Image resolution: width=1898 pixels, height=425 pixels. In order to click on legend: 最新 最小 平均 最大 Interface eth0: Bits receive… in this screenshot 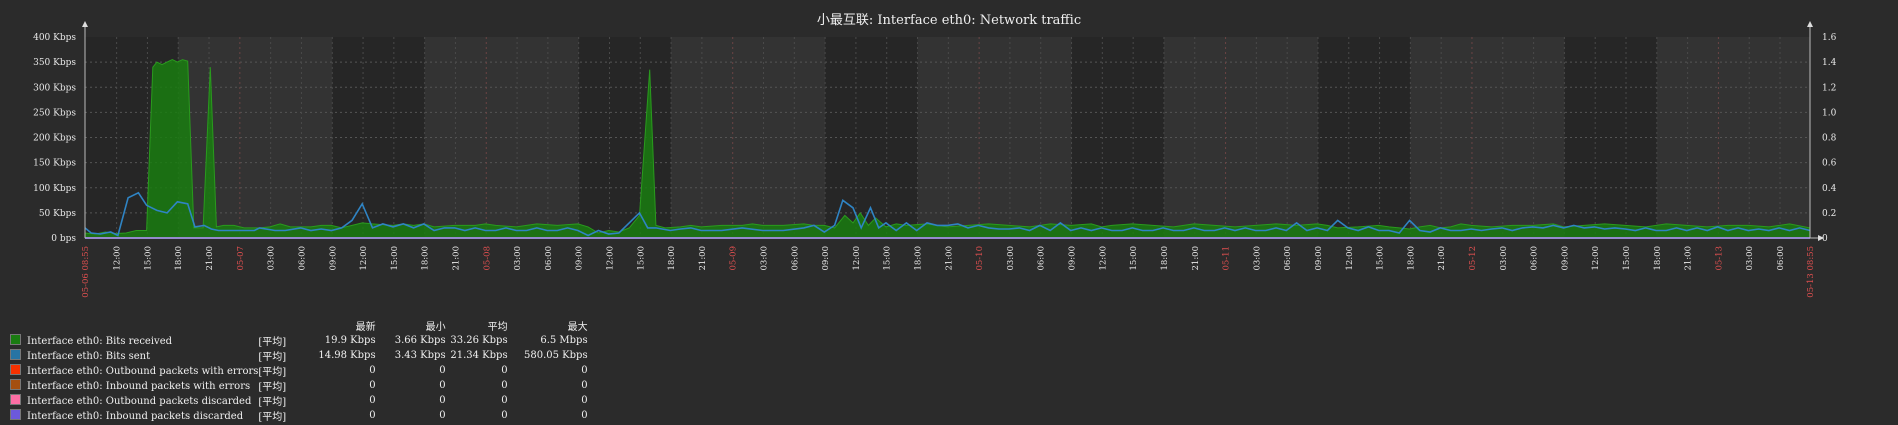, I will do `click(299, 370)`.